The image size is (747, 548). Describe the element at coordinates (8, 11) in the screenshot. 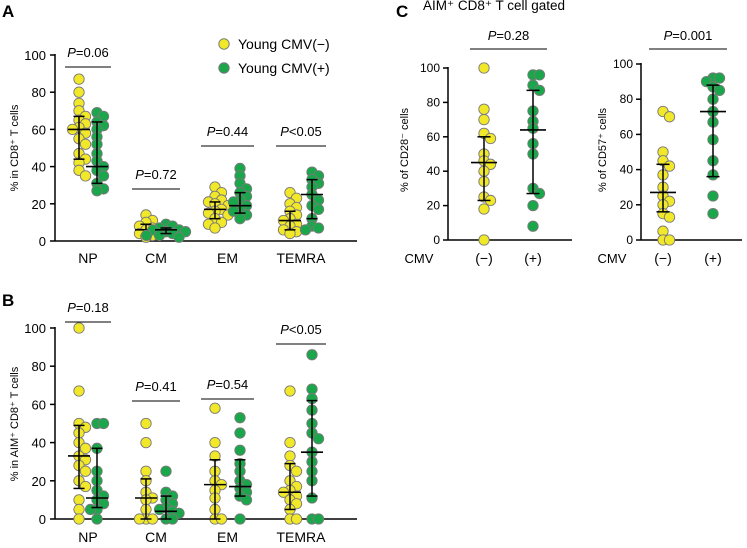

I see `panel-a-letter: A` at that location.